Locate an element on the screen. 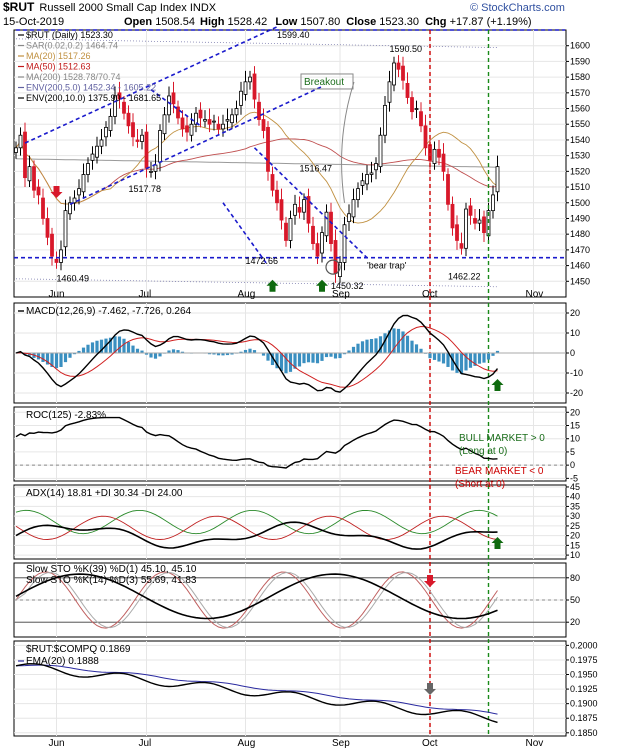  y-tick-label-price: 1550 is located at coordinates (580, 124).